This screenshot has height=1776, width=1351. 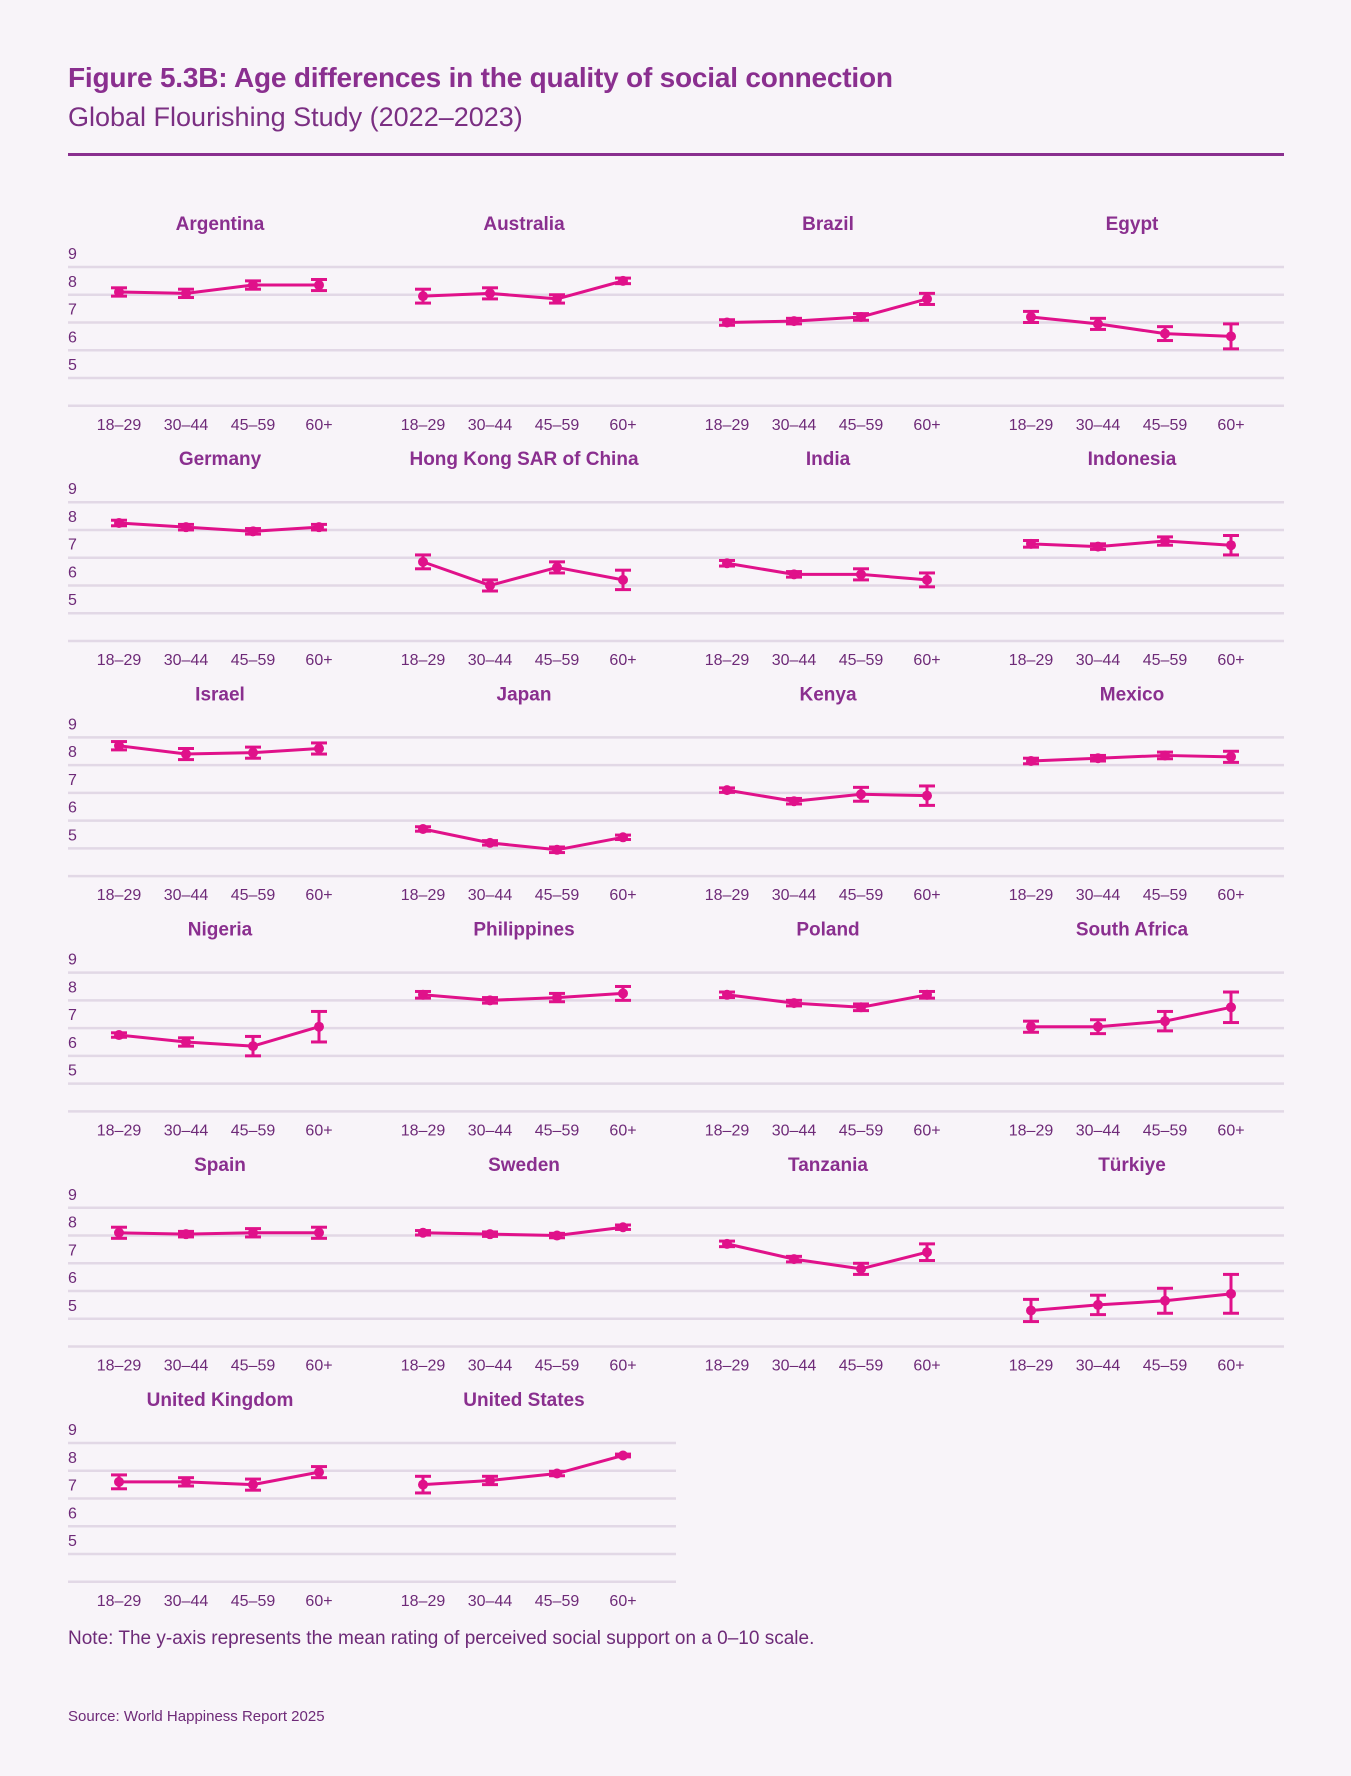 What do you see at coordinates (1132, 694) in the screenshot?
I see `panel-title: Mexico` at bounding box center [1132, 694].